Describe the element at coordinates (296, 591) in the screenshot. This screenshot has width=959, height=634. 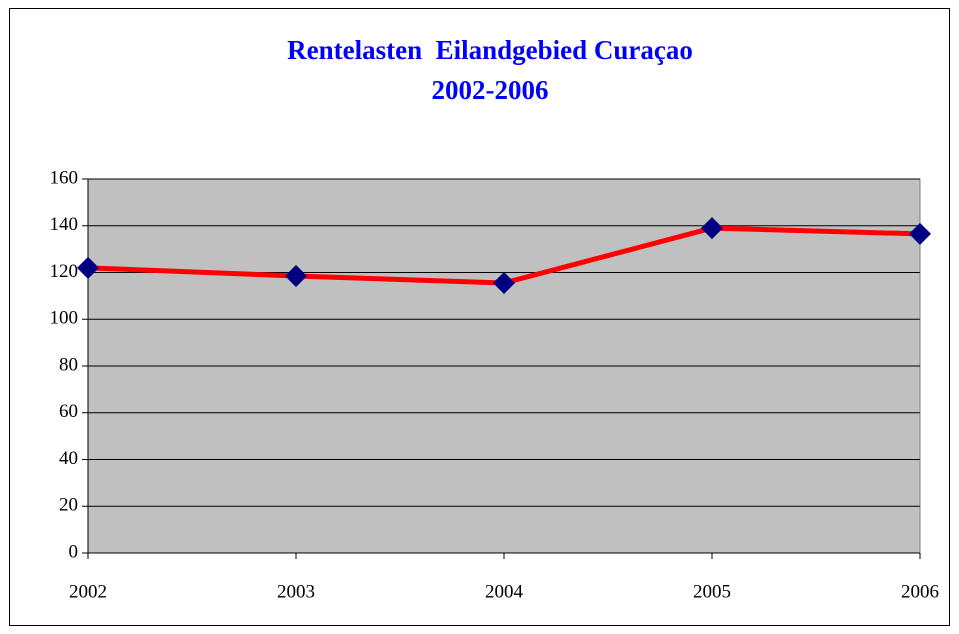
I see `x-tick-label: 2003` at that location.